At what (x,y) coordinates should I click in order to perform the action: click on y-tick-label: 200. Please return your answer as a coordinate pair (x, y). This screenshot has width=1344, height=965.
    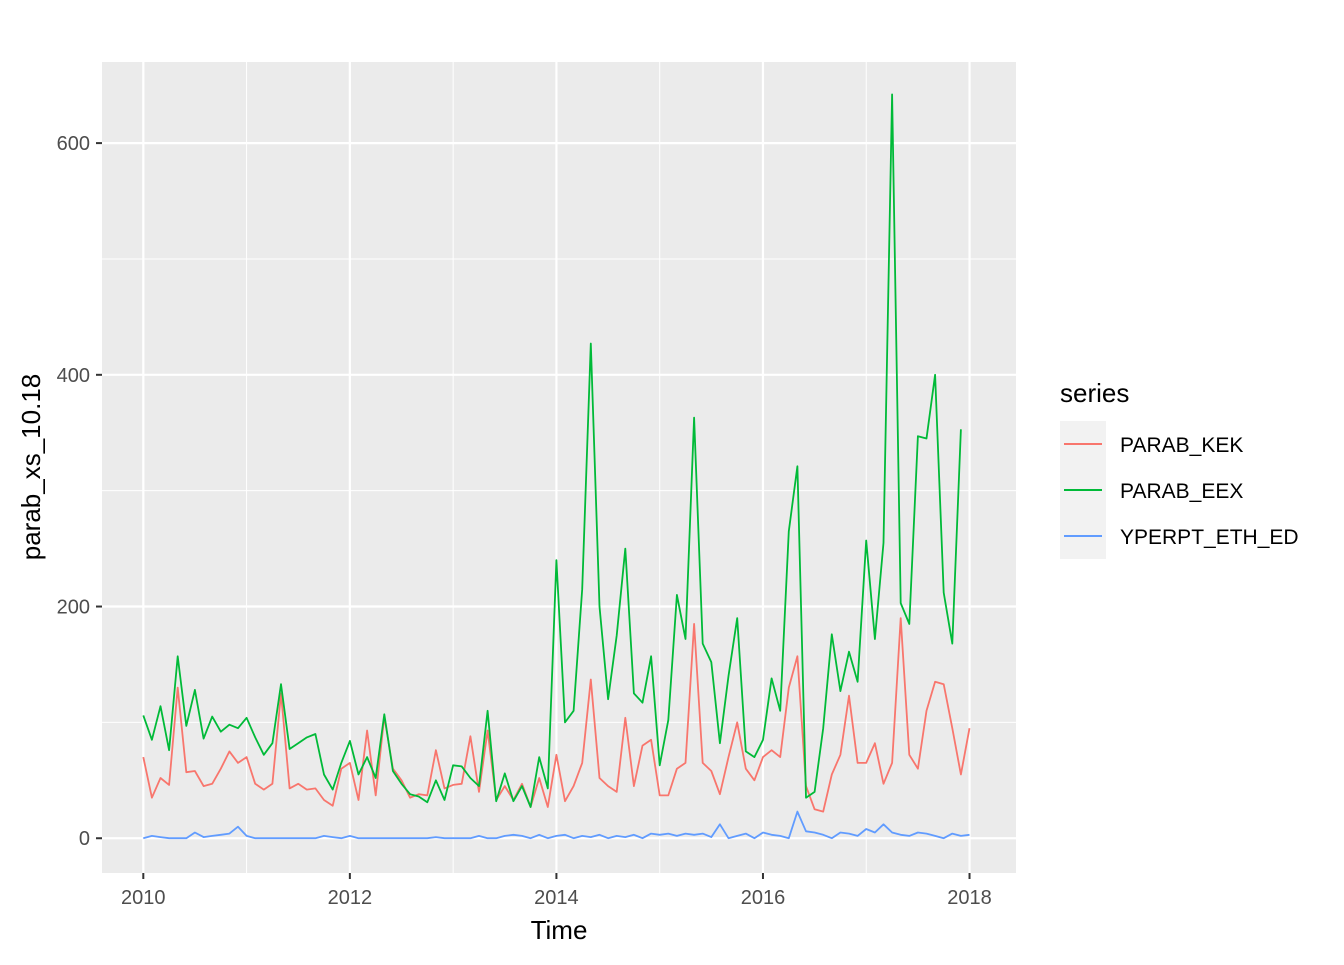
    Looking at the image, I should click on (73, 608).